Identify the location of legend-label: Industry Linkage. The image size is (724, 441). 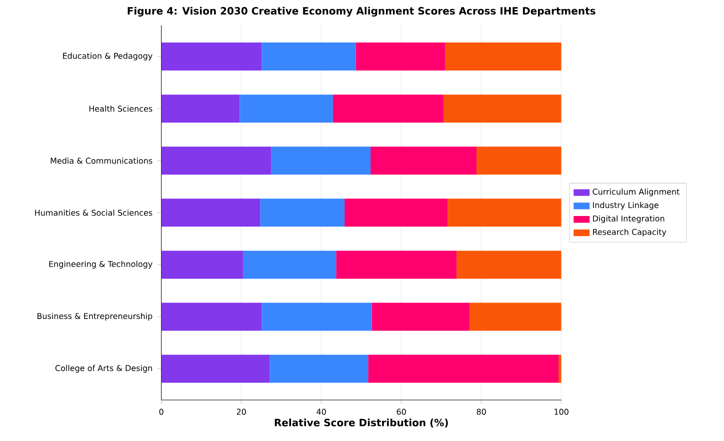
(625, 206).